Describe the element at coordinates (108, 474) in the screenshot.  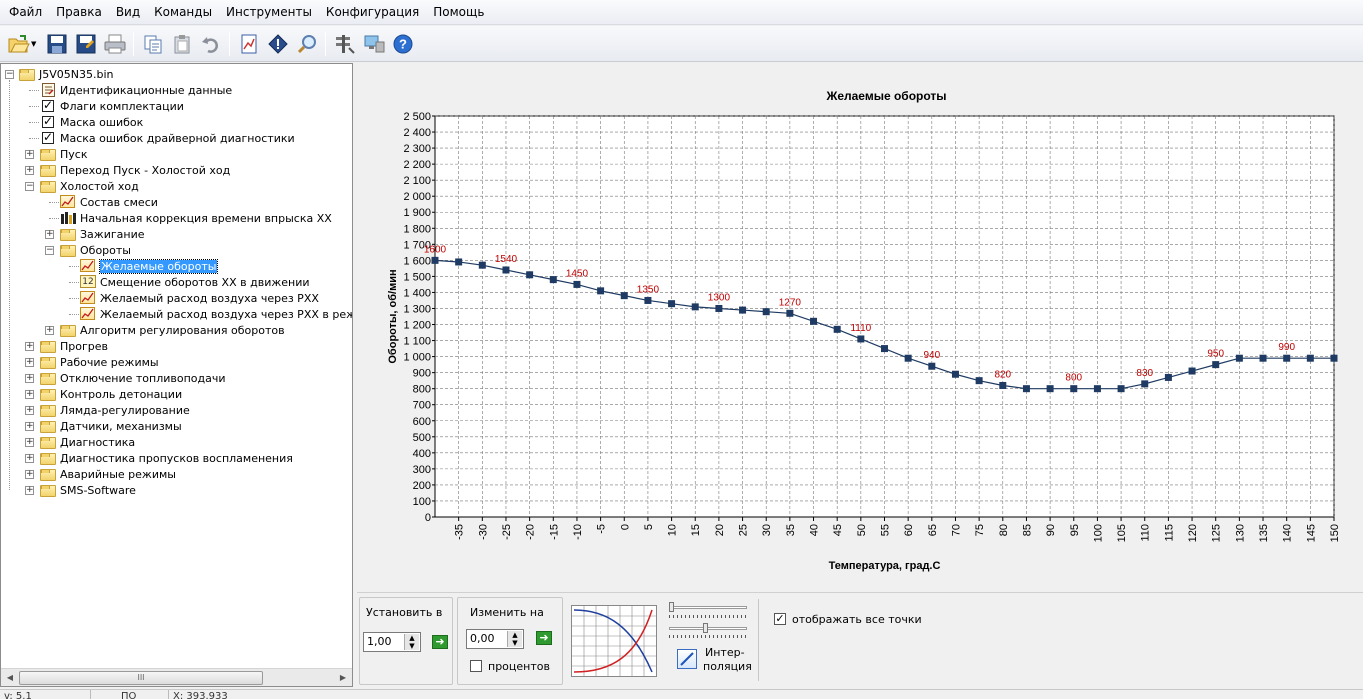
I see `tree-item: Аварийные режимы` at that location.